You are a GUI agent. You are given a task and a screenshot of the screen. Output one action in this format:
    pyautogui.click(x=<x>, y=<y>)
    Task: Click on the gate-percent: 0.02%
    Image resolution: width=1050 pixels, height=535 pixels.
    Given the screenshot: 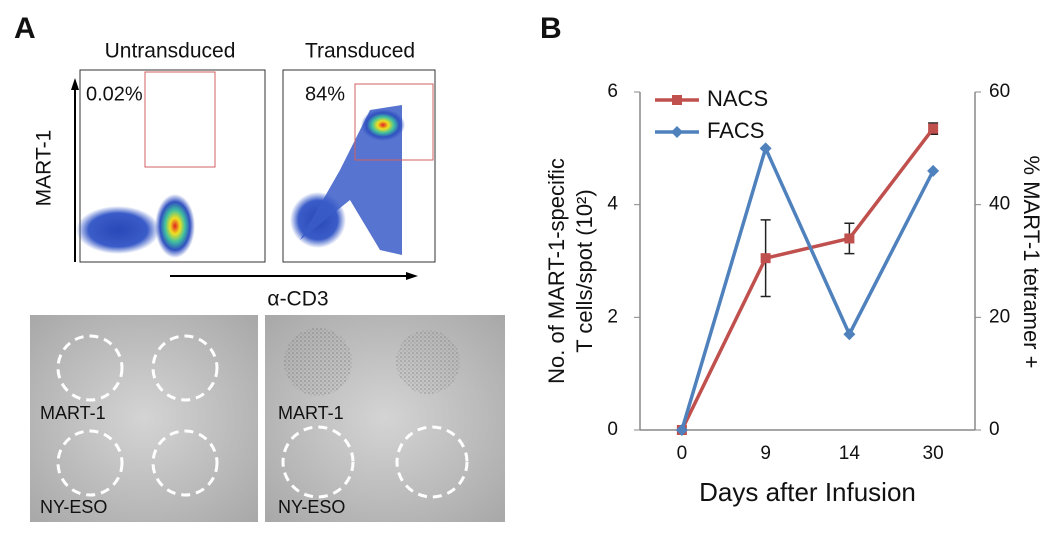 What is the action you would take?
    pyautogui.click(x=114, y=94)
    